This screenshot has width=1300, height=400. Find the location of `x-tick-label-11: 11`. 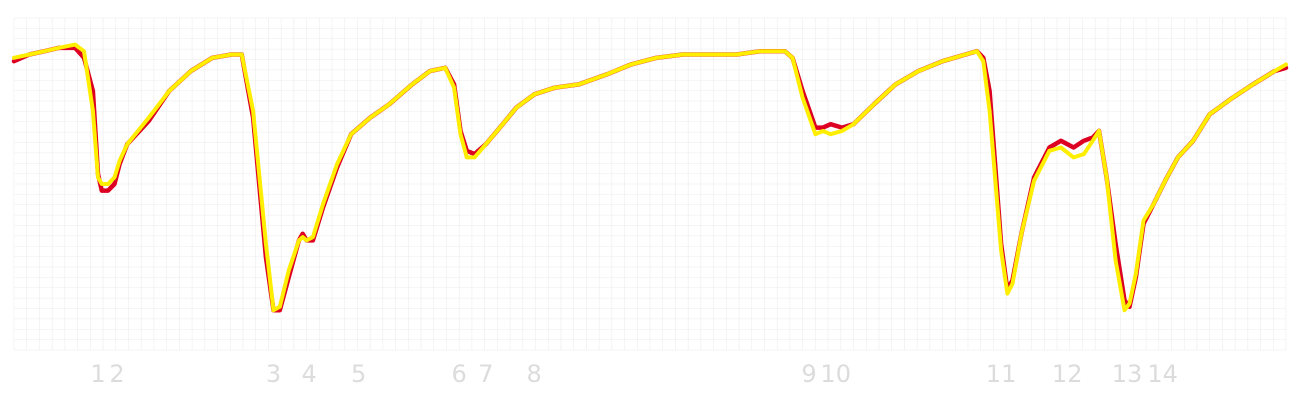

x-tick-label-11: 11 is located at coordinates (1001, 374).